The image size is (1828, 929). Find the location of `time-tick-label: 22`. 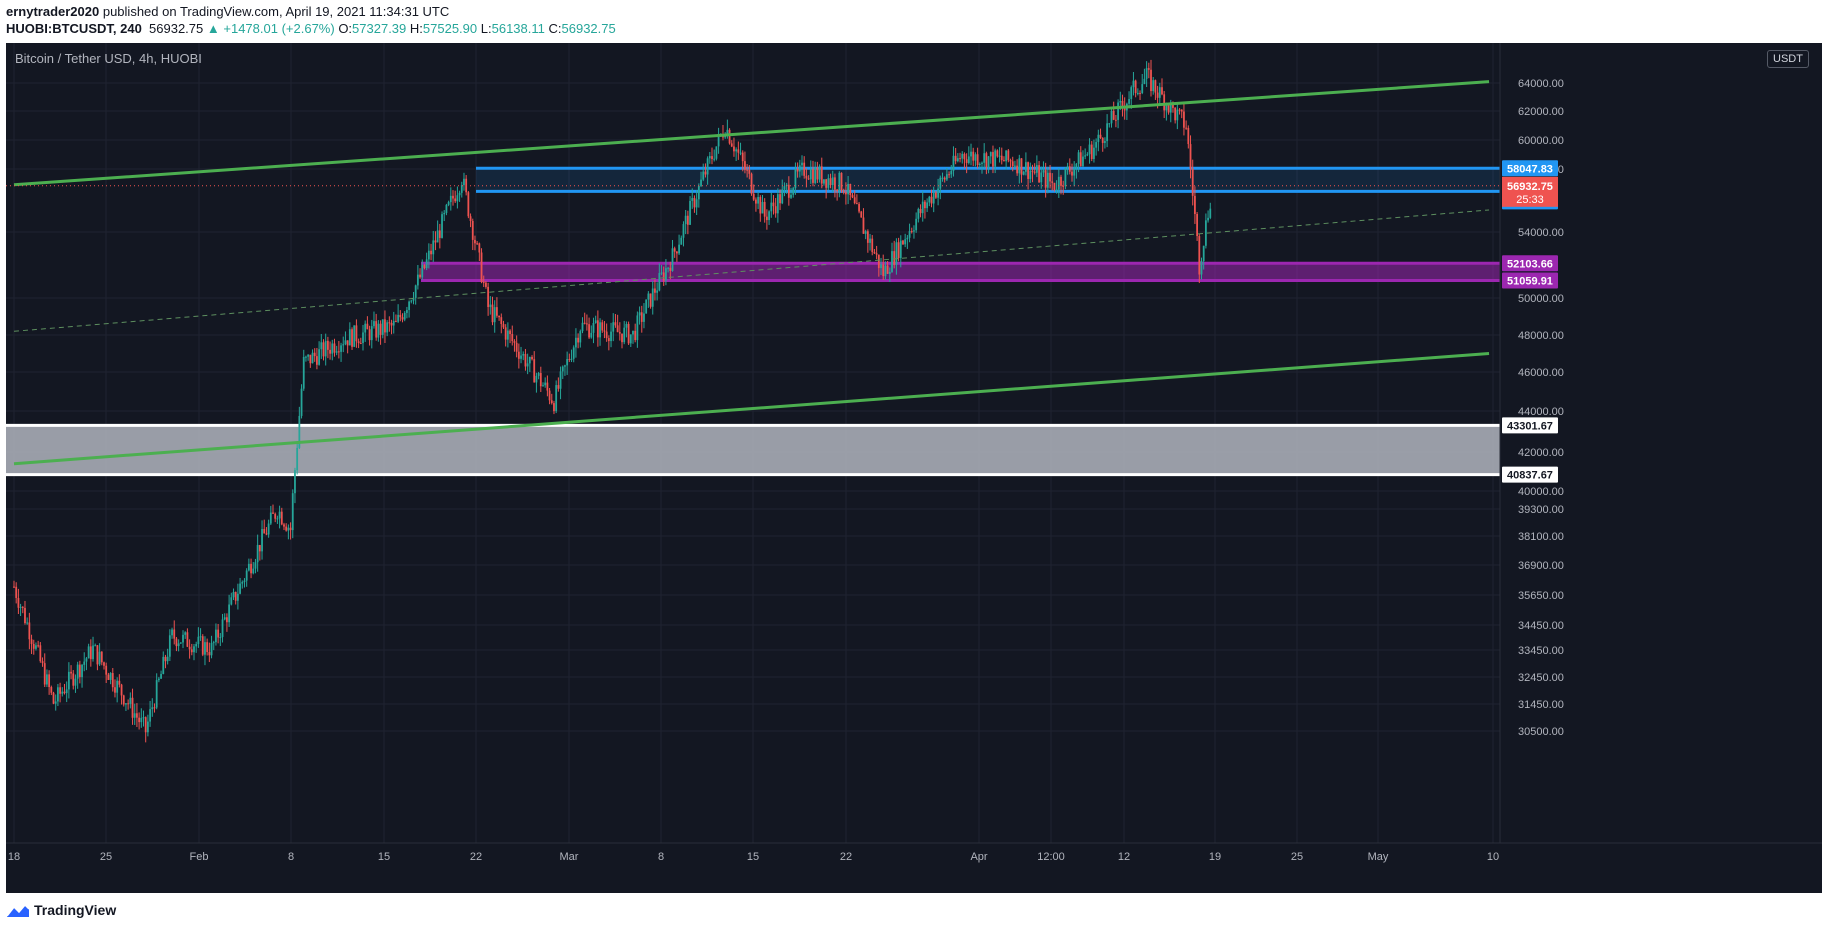

time-tick-label: 22 is located at coordinates (476, 857).